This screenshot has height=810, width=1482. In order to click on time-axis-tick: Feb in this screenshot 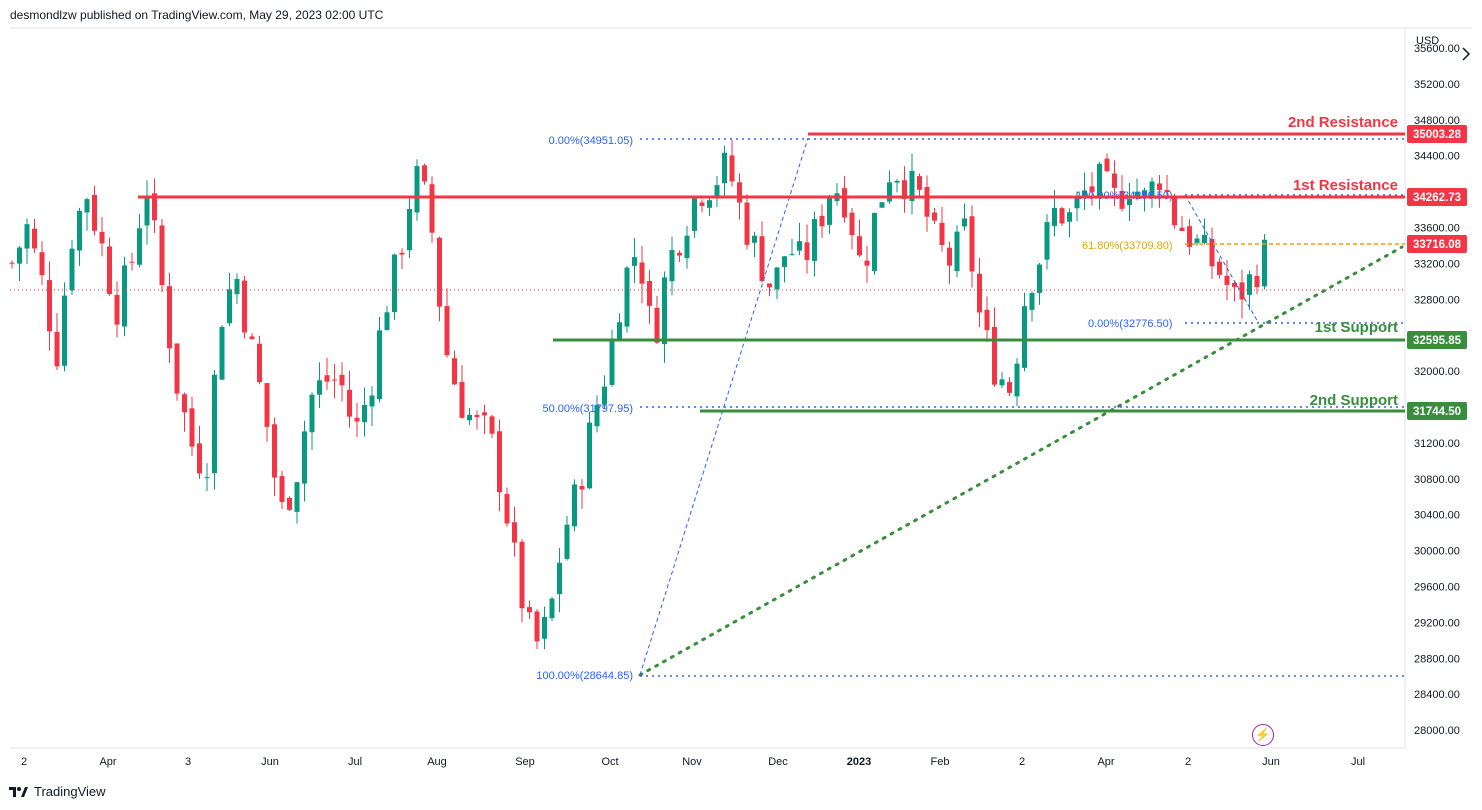, I will do `click(940, 762)`.